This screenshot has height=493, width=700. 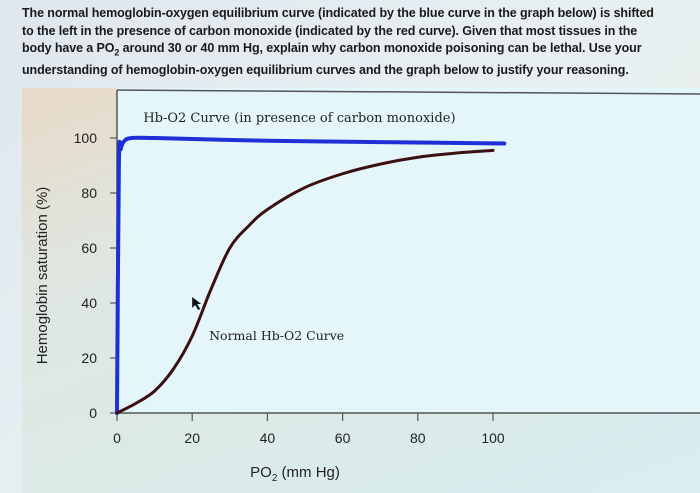 I want to click on y-tick-label: 100, so click(x=86, y=138).